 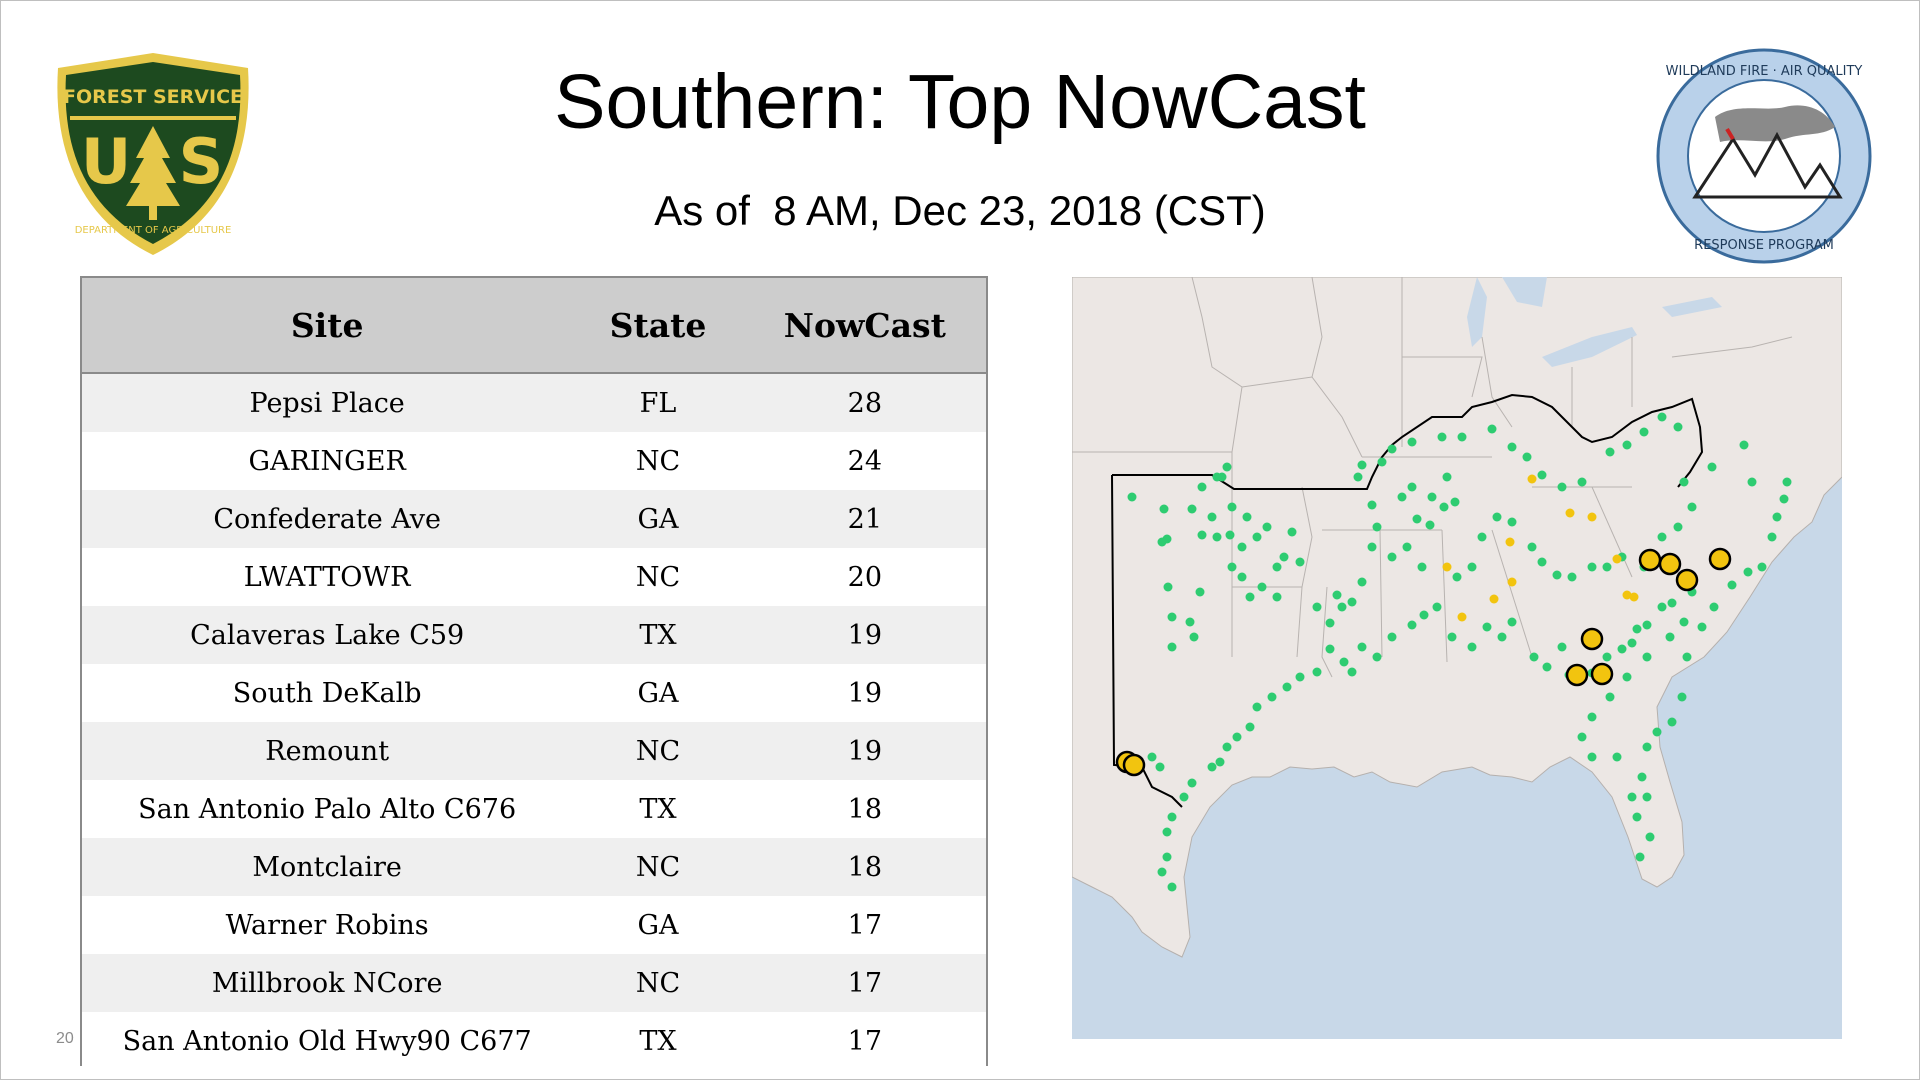 I want to click on site-cell: San Antonio Palo Alto C676, so click(x=327, y=809).